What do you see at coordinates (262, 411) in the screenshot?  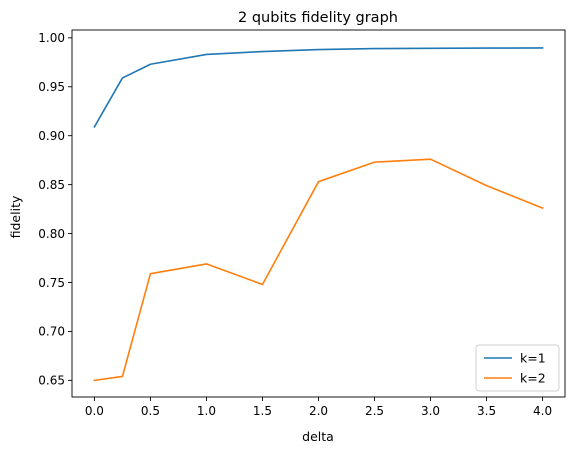 I see `x-tick-label: 1.5` at bounding box center [262, 411].